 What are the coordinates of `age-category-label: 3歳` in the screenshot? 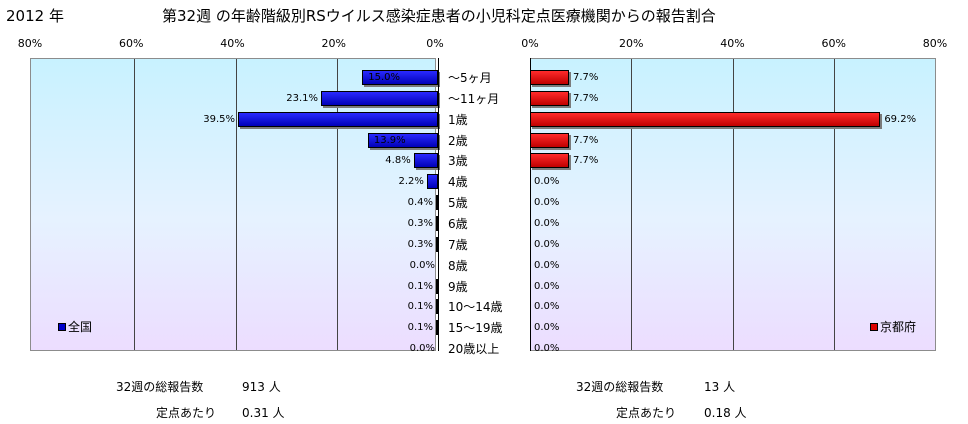 It's located at (458, 161).